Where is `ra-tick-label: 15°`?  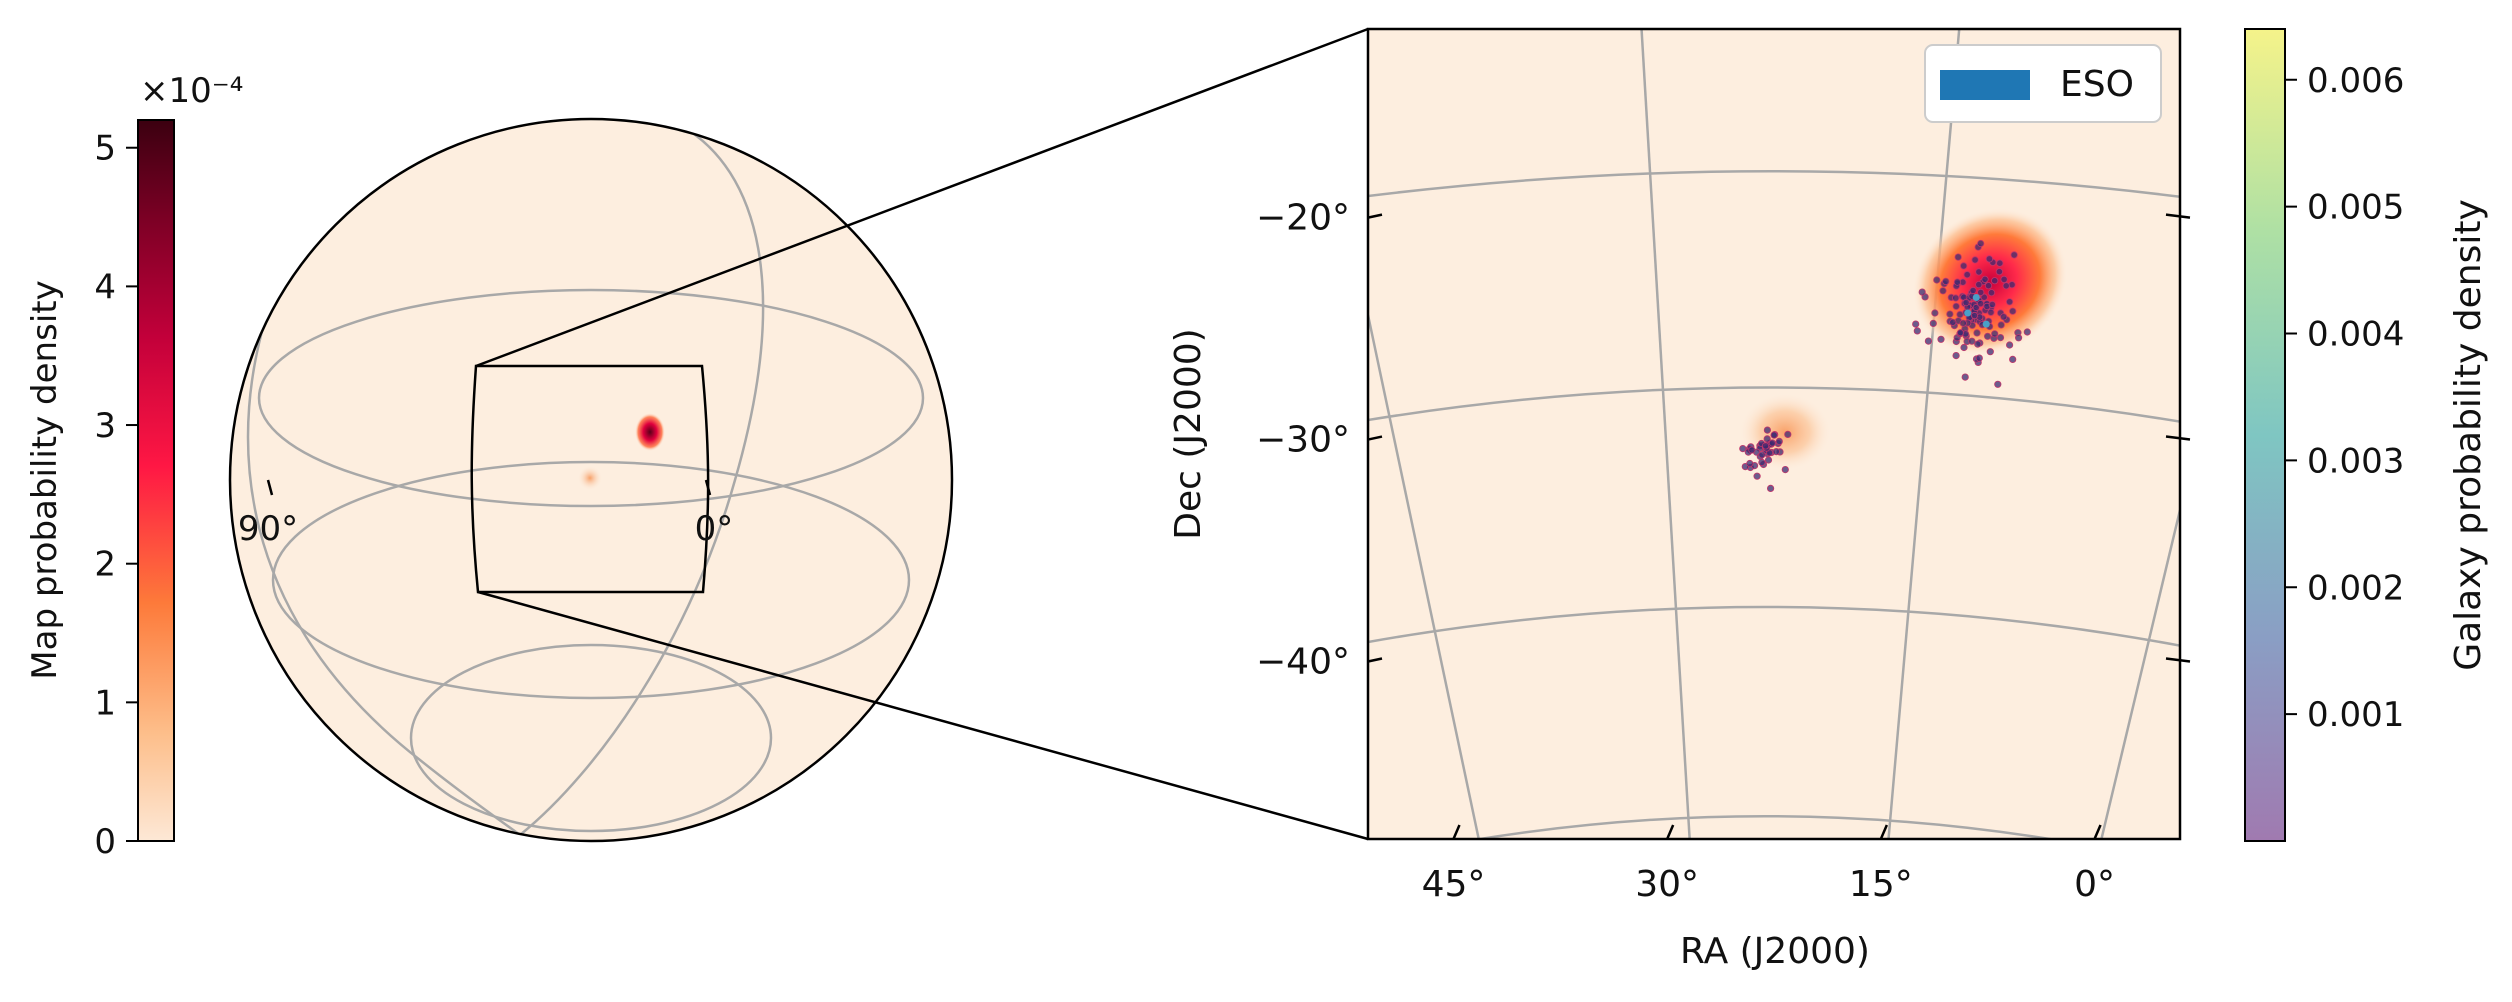 ra-tick-label: 15° is located at coordinates (1881, 884).